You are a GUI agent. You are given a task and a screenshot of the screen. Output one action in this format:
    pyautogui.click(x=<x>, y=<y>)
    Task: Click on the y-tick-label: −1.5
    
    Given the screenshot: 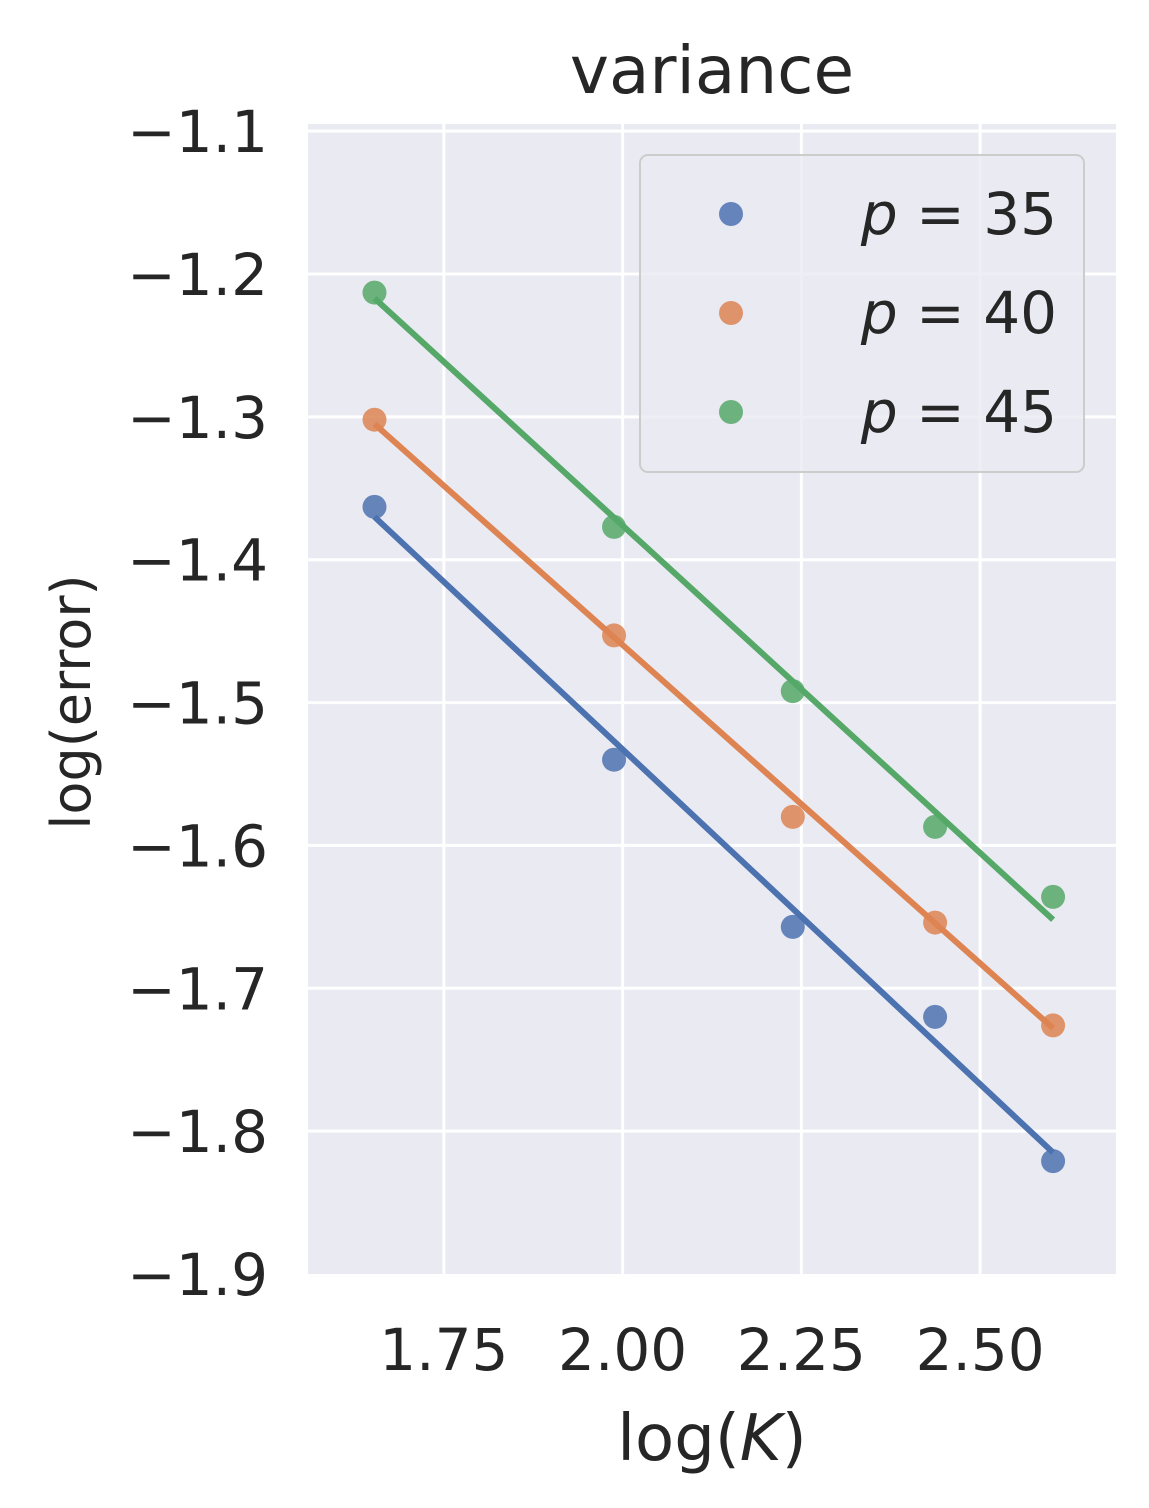 What is the action you would take?
    pyautogui.click(x=197, y=704)
    